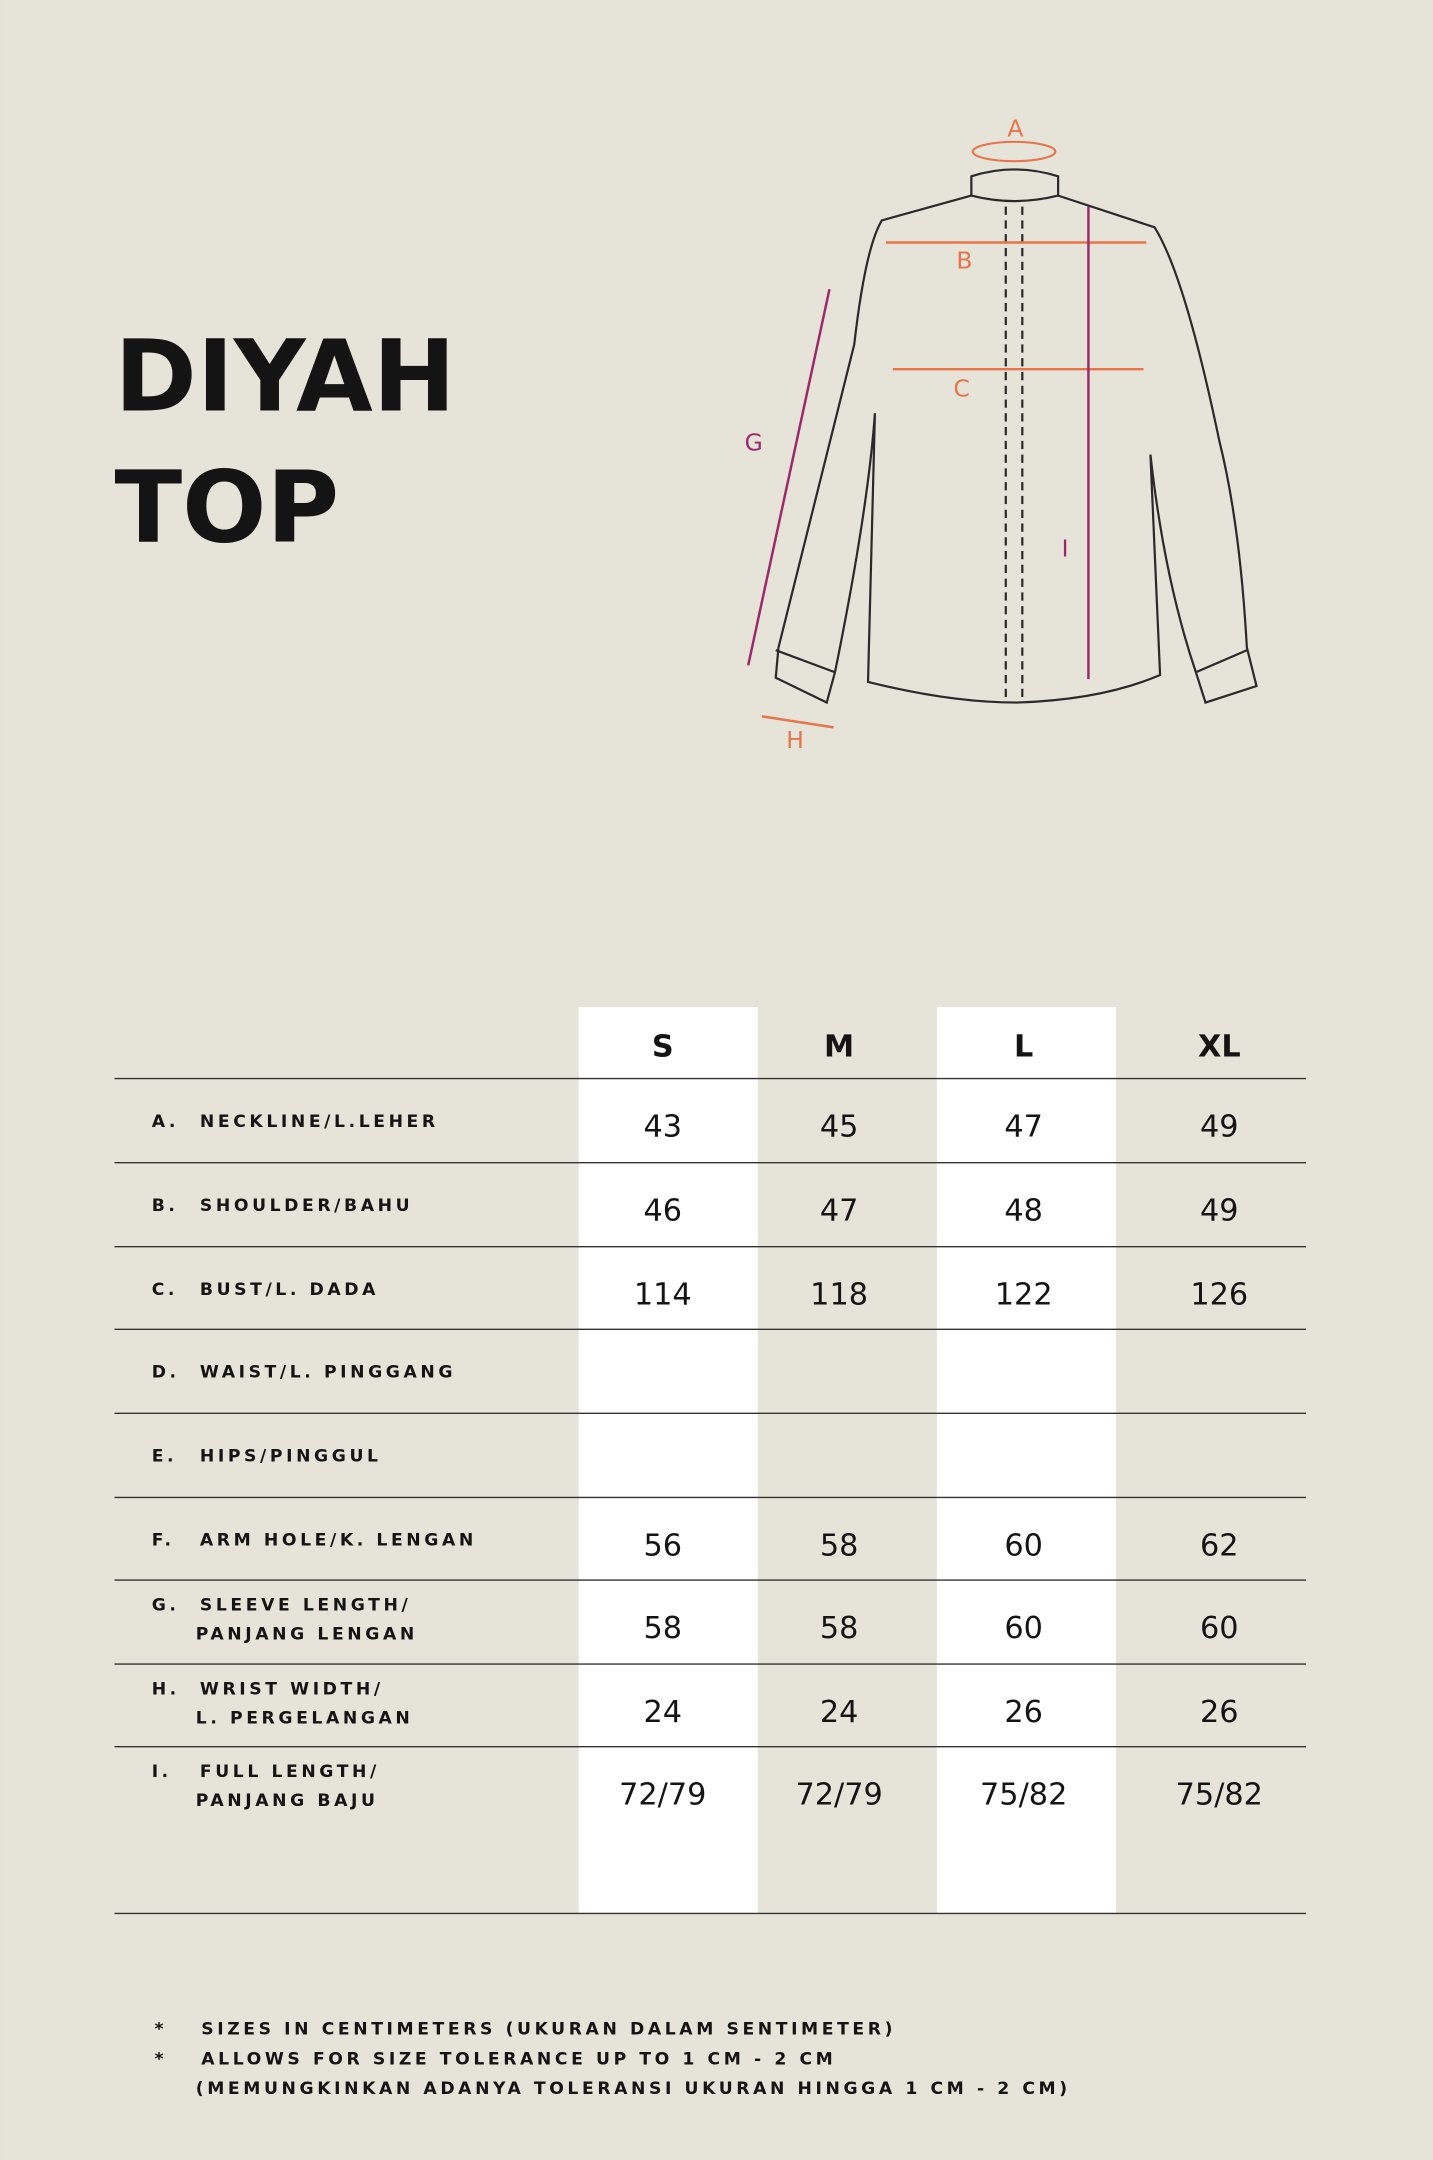 This screenshot has height=2160, width=1433. Describe the element at coordinates (1015, 128) in the screenshot. I see `diagram-label: A` at that location.